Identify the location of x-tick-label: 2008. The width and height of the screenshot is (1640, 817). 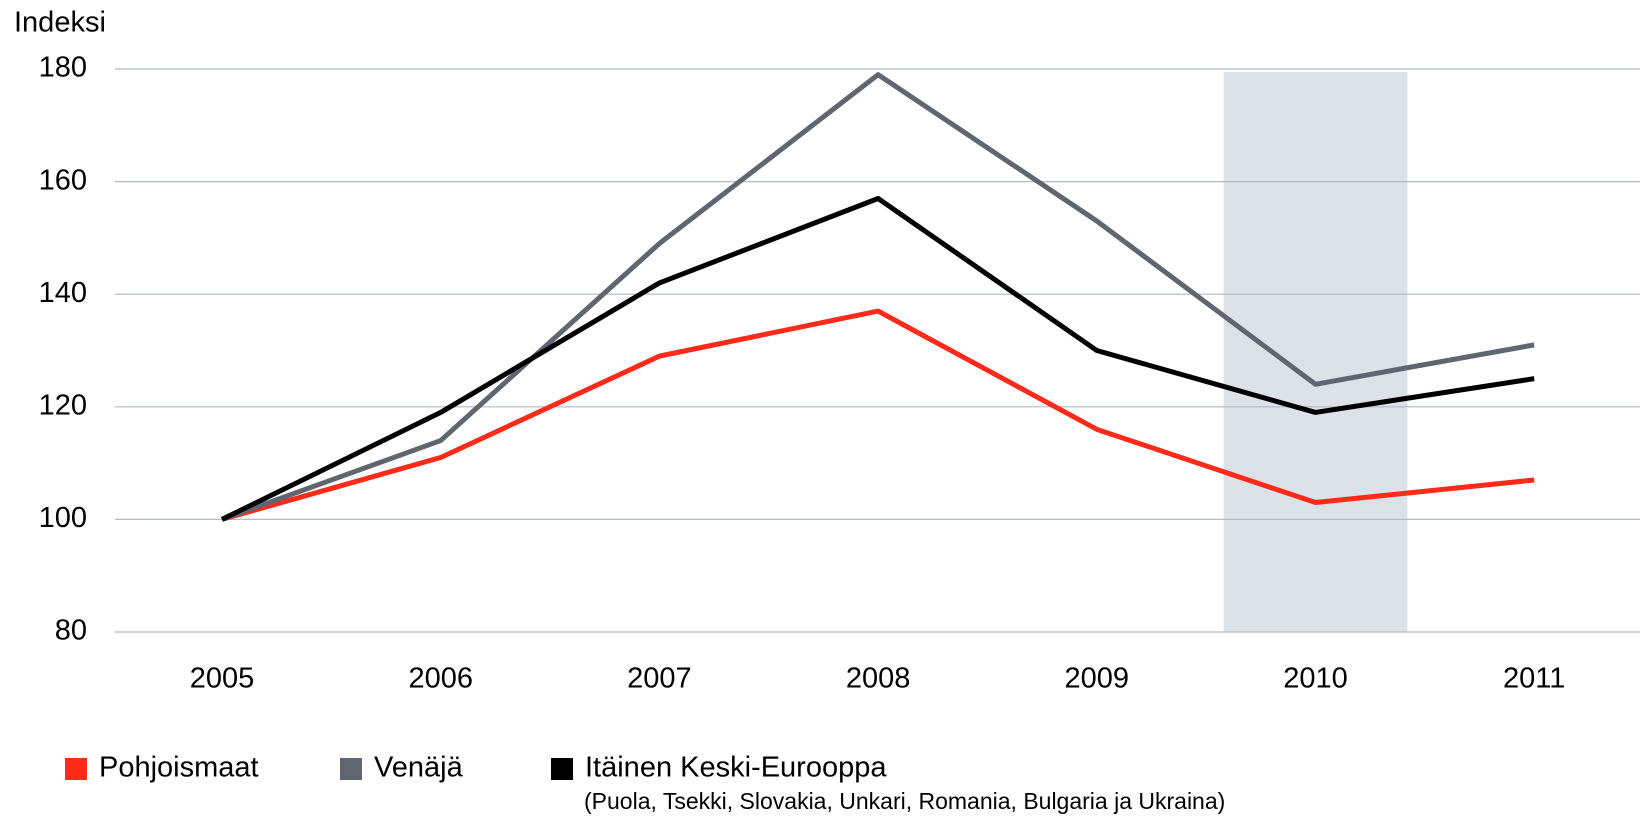
(878, 679).